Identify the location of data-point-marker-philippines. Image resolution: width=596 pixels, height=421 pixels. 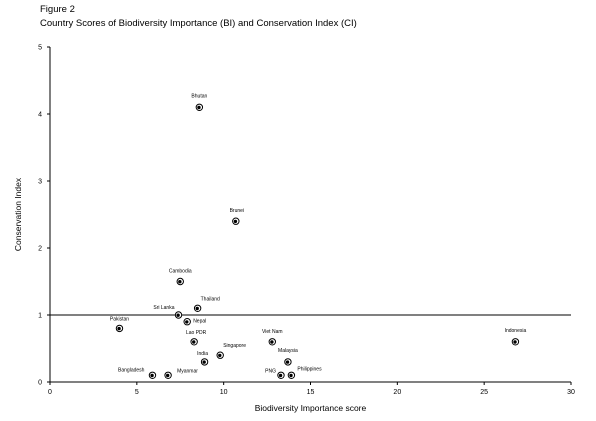
(291, 375).